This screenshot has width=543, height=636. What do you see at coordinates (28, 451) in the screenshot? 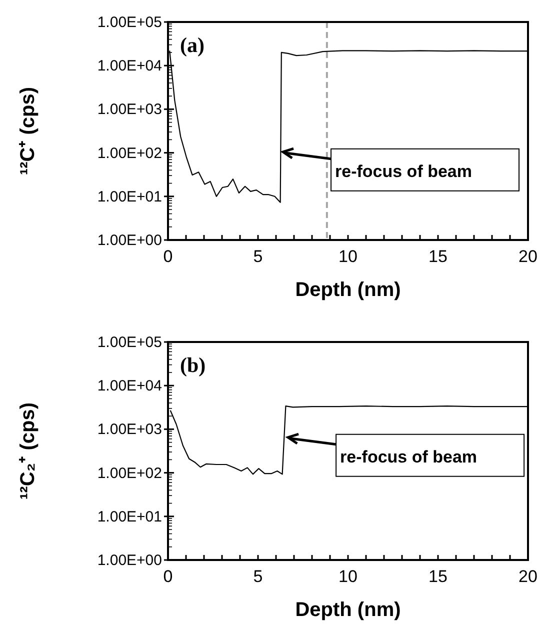
I see `y-axis-title: ¹²C₂⁺ (cps)` at bounding box center [28, 451].